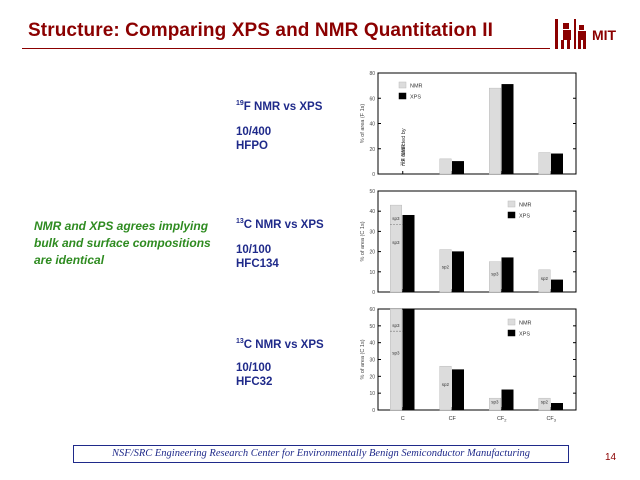 The image size is (640, 480). What do you see at coordinates (453, 419) in the screenshot?
I see `x-tick-label: CF` at bounding box center [453, 419].